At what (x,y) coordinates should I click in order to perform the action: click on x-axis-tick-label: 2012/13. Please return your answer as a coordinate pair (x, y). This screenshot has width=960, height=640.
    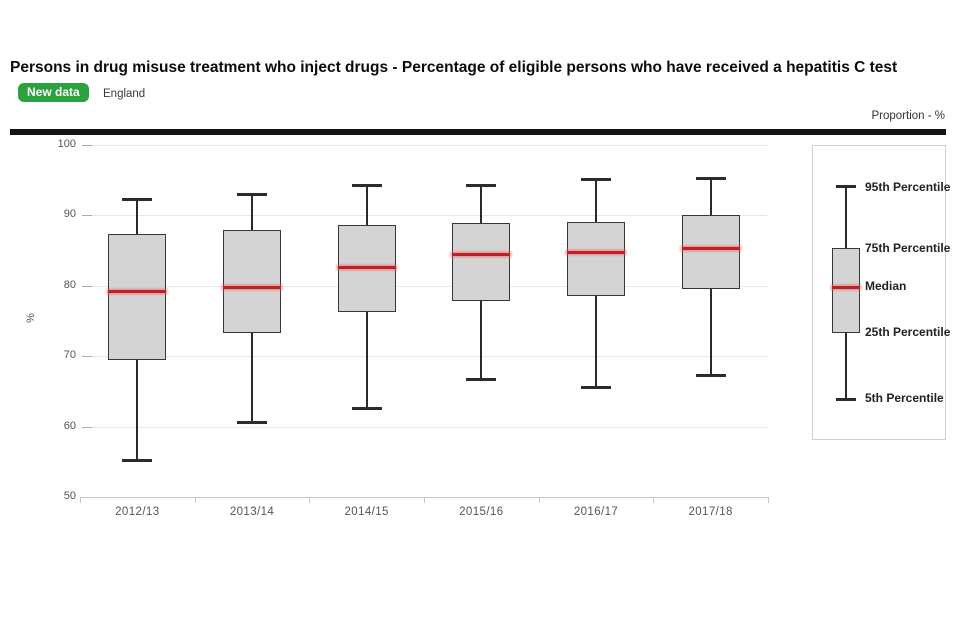
    Looking at the image, I should click on (137, 512).